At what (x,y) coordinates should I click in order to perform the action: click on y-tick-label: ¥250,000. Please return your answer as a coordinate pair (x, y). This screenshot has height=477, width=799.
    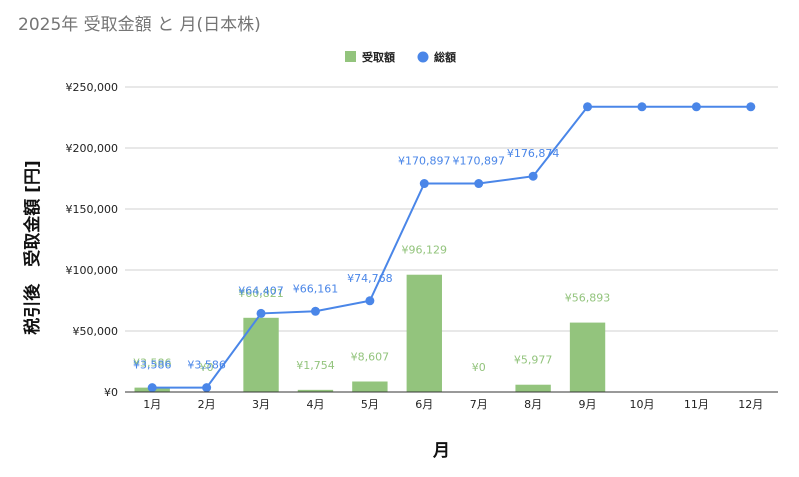
    Looking at the image, I should click on (92, 87).